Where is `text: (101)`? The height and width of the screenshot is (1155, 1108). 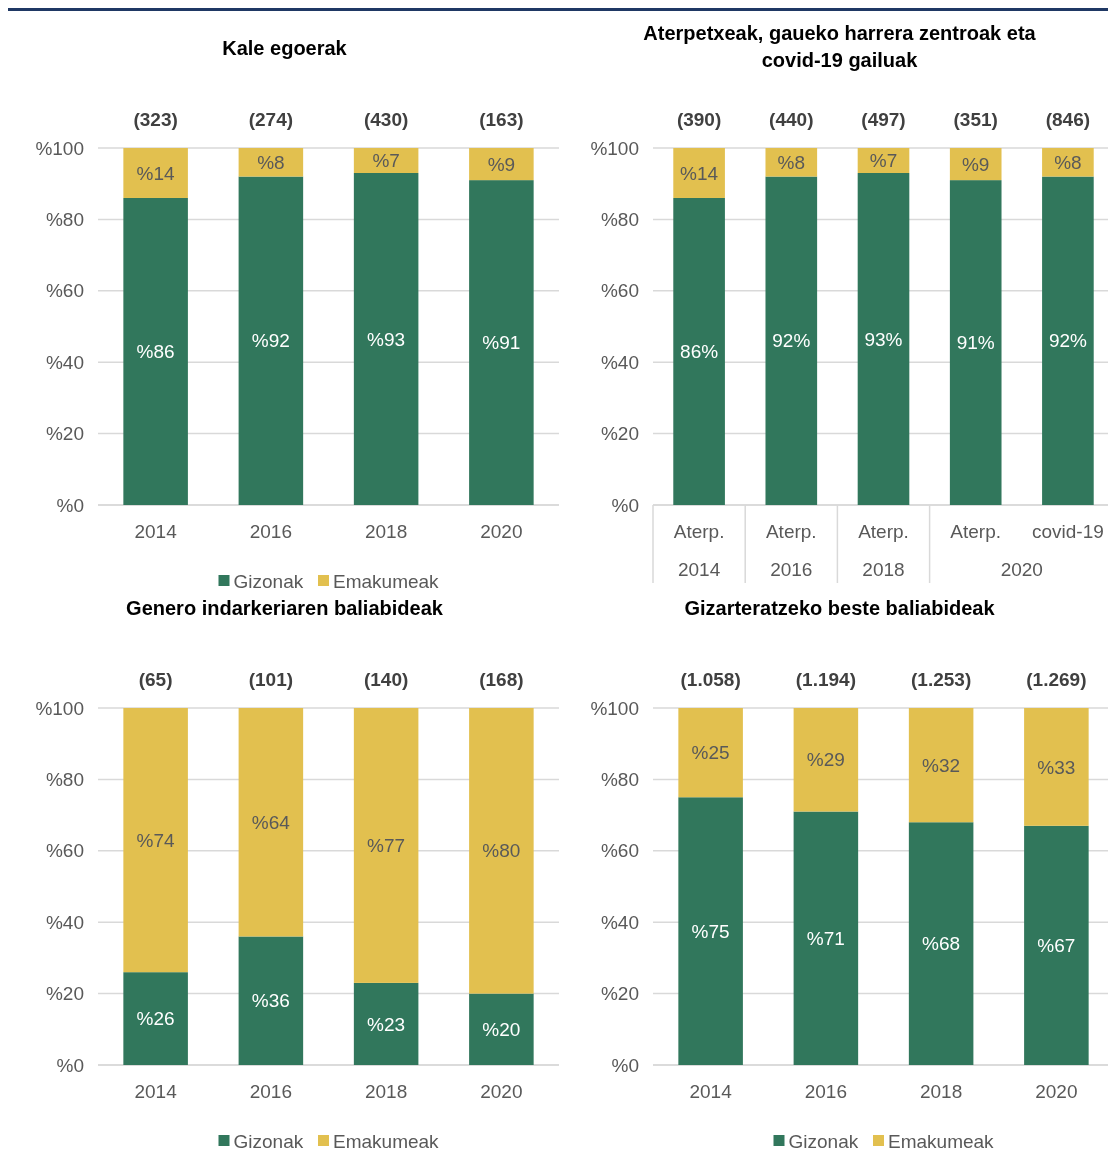
text: (101) is located at coordinates (271, 679).